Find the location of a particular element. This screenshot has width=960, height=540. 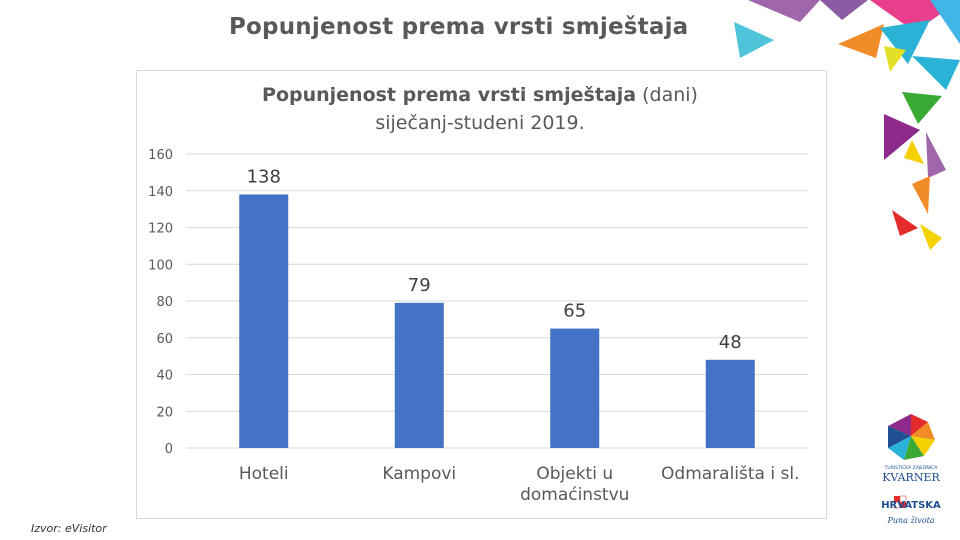

chart-title-unit: (dani) is located at coordinates (670, 95).